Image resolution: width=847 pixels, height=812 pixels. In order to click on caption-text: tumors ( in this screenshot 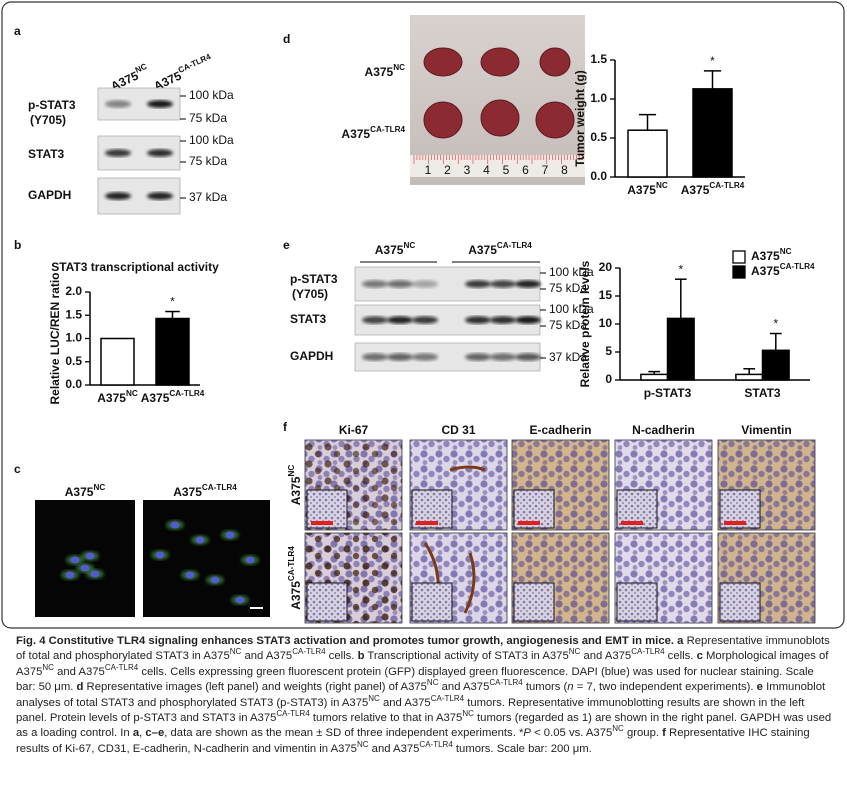, I will do `click(545, 687)`.